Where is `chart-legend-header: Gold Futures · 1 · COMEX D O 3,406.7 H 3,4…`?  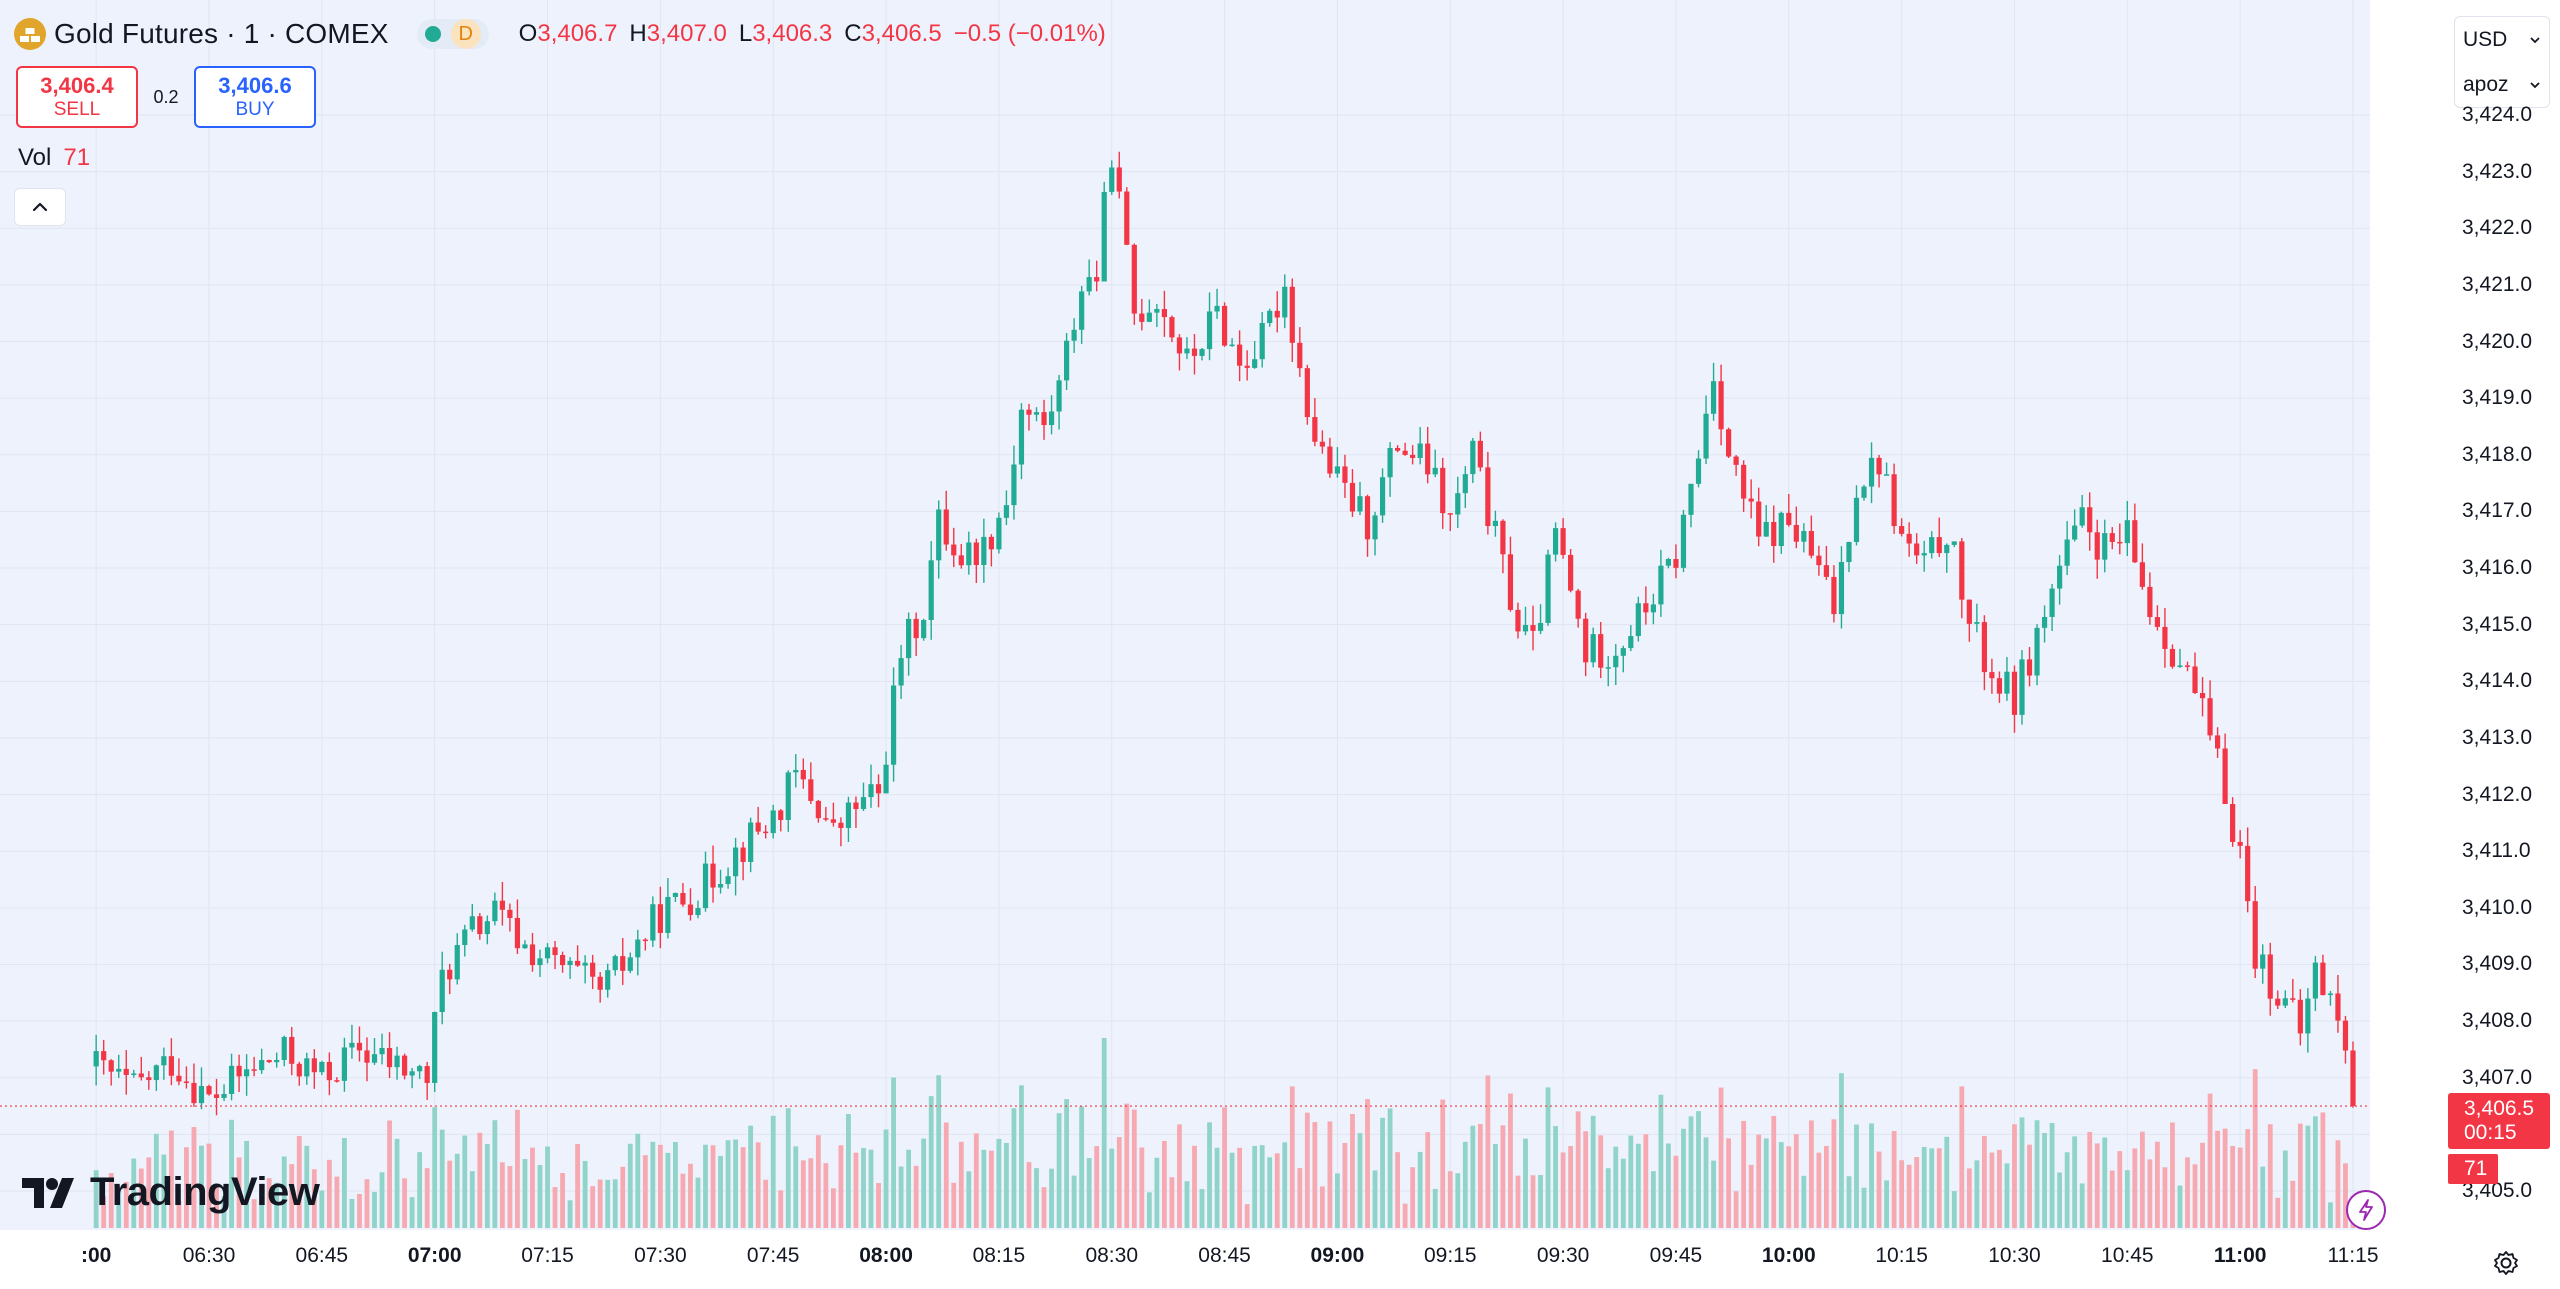 chart-legend-header: Gold Futures · 1 · COMEX D O 3,406.7 H 3,4… is located at coordinates (566, 34).